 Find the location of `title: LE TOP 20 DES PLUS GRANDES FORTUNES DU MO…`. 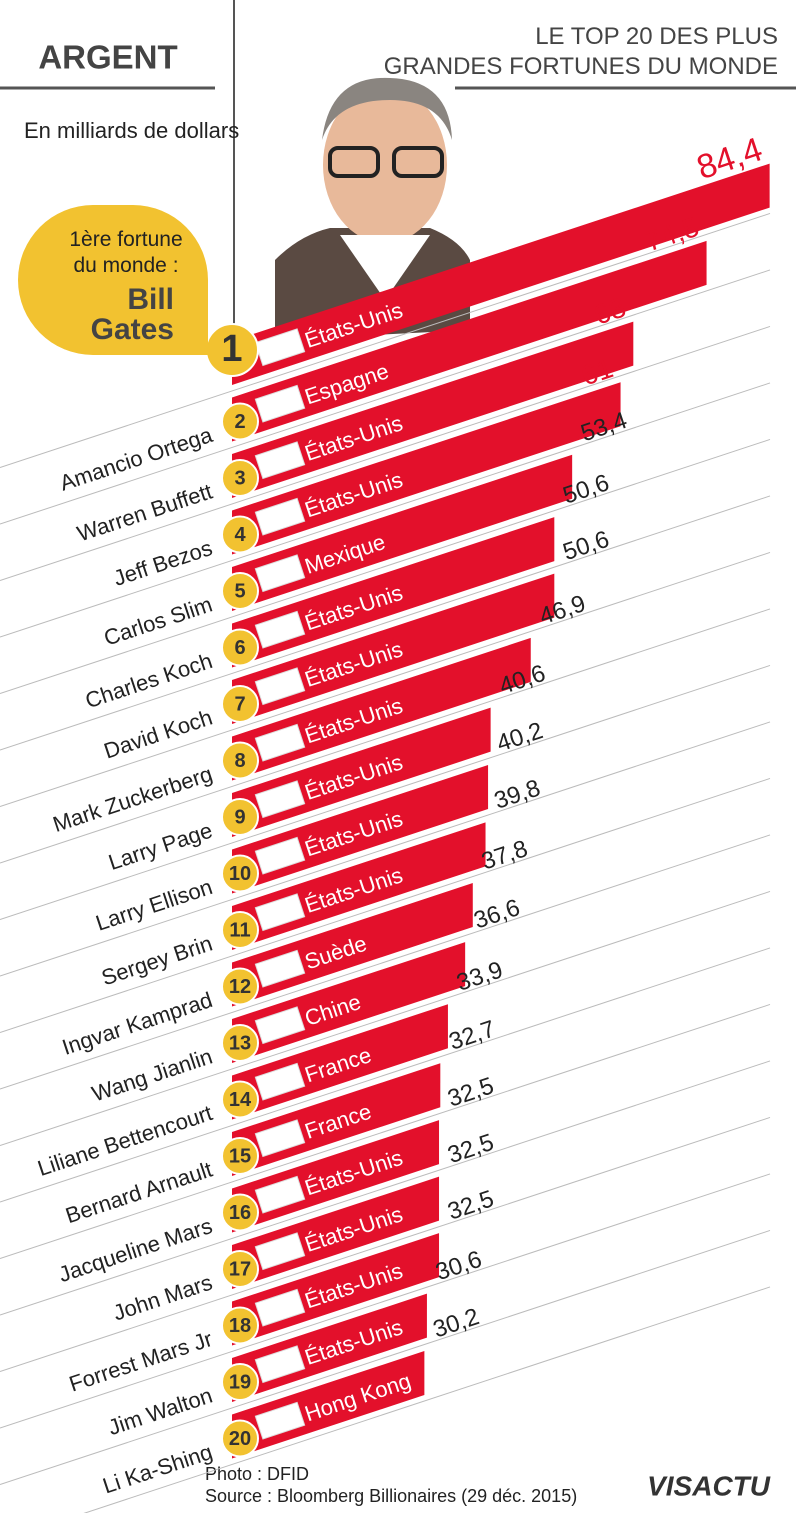

title: LE TOP 20 DES PLUS GRANDES FORTUNES DU MO… is located at coordinates (581, 51).